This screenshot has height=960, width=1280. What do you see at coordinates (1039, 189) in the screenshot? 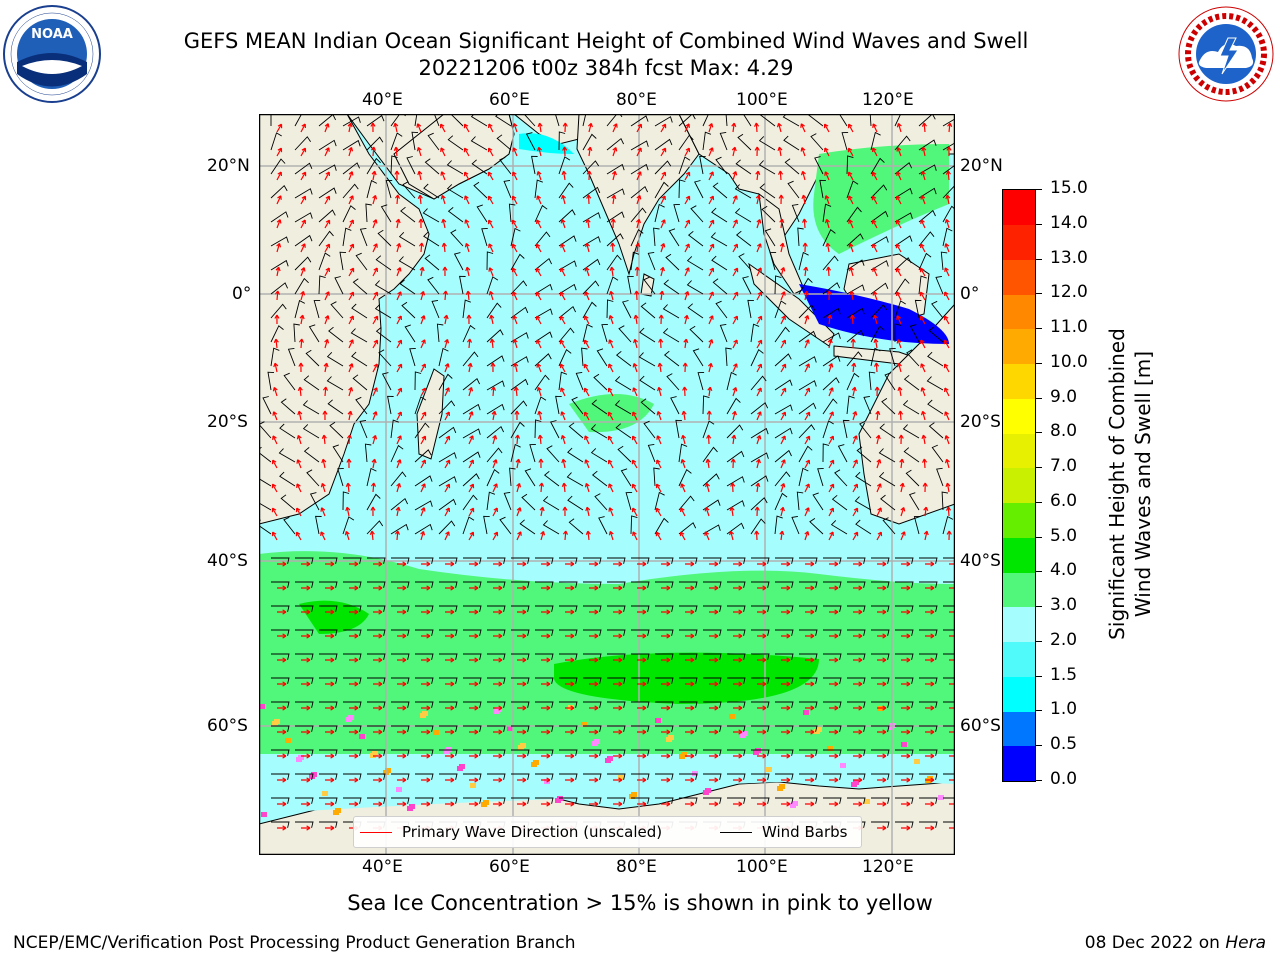
I see `colorbar-tick-mark` at bounding box center [1039, 189].